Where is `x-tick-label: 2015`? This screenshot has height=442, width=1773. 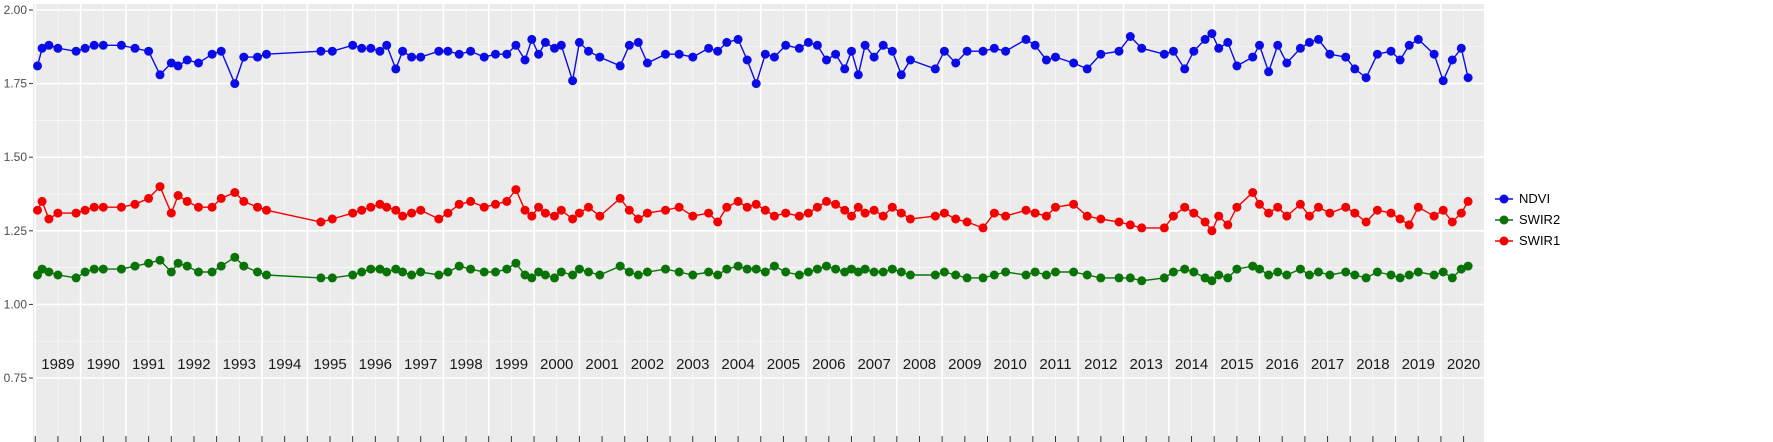 x-tick-label: 2015 is located at coordinates (1236, 364).